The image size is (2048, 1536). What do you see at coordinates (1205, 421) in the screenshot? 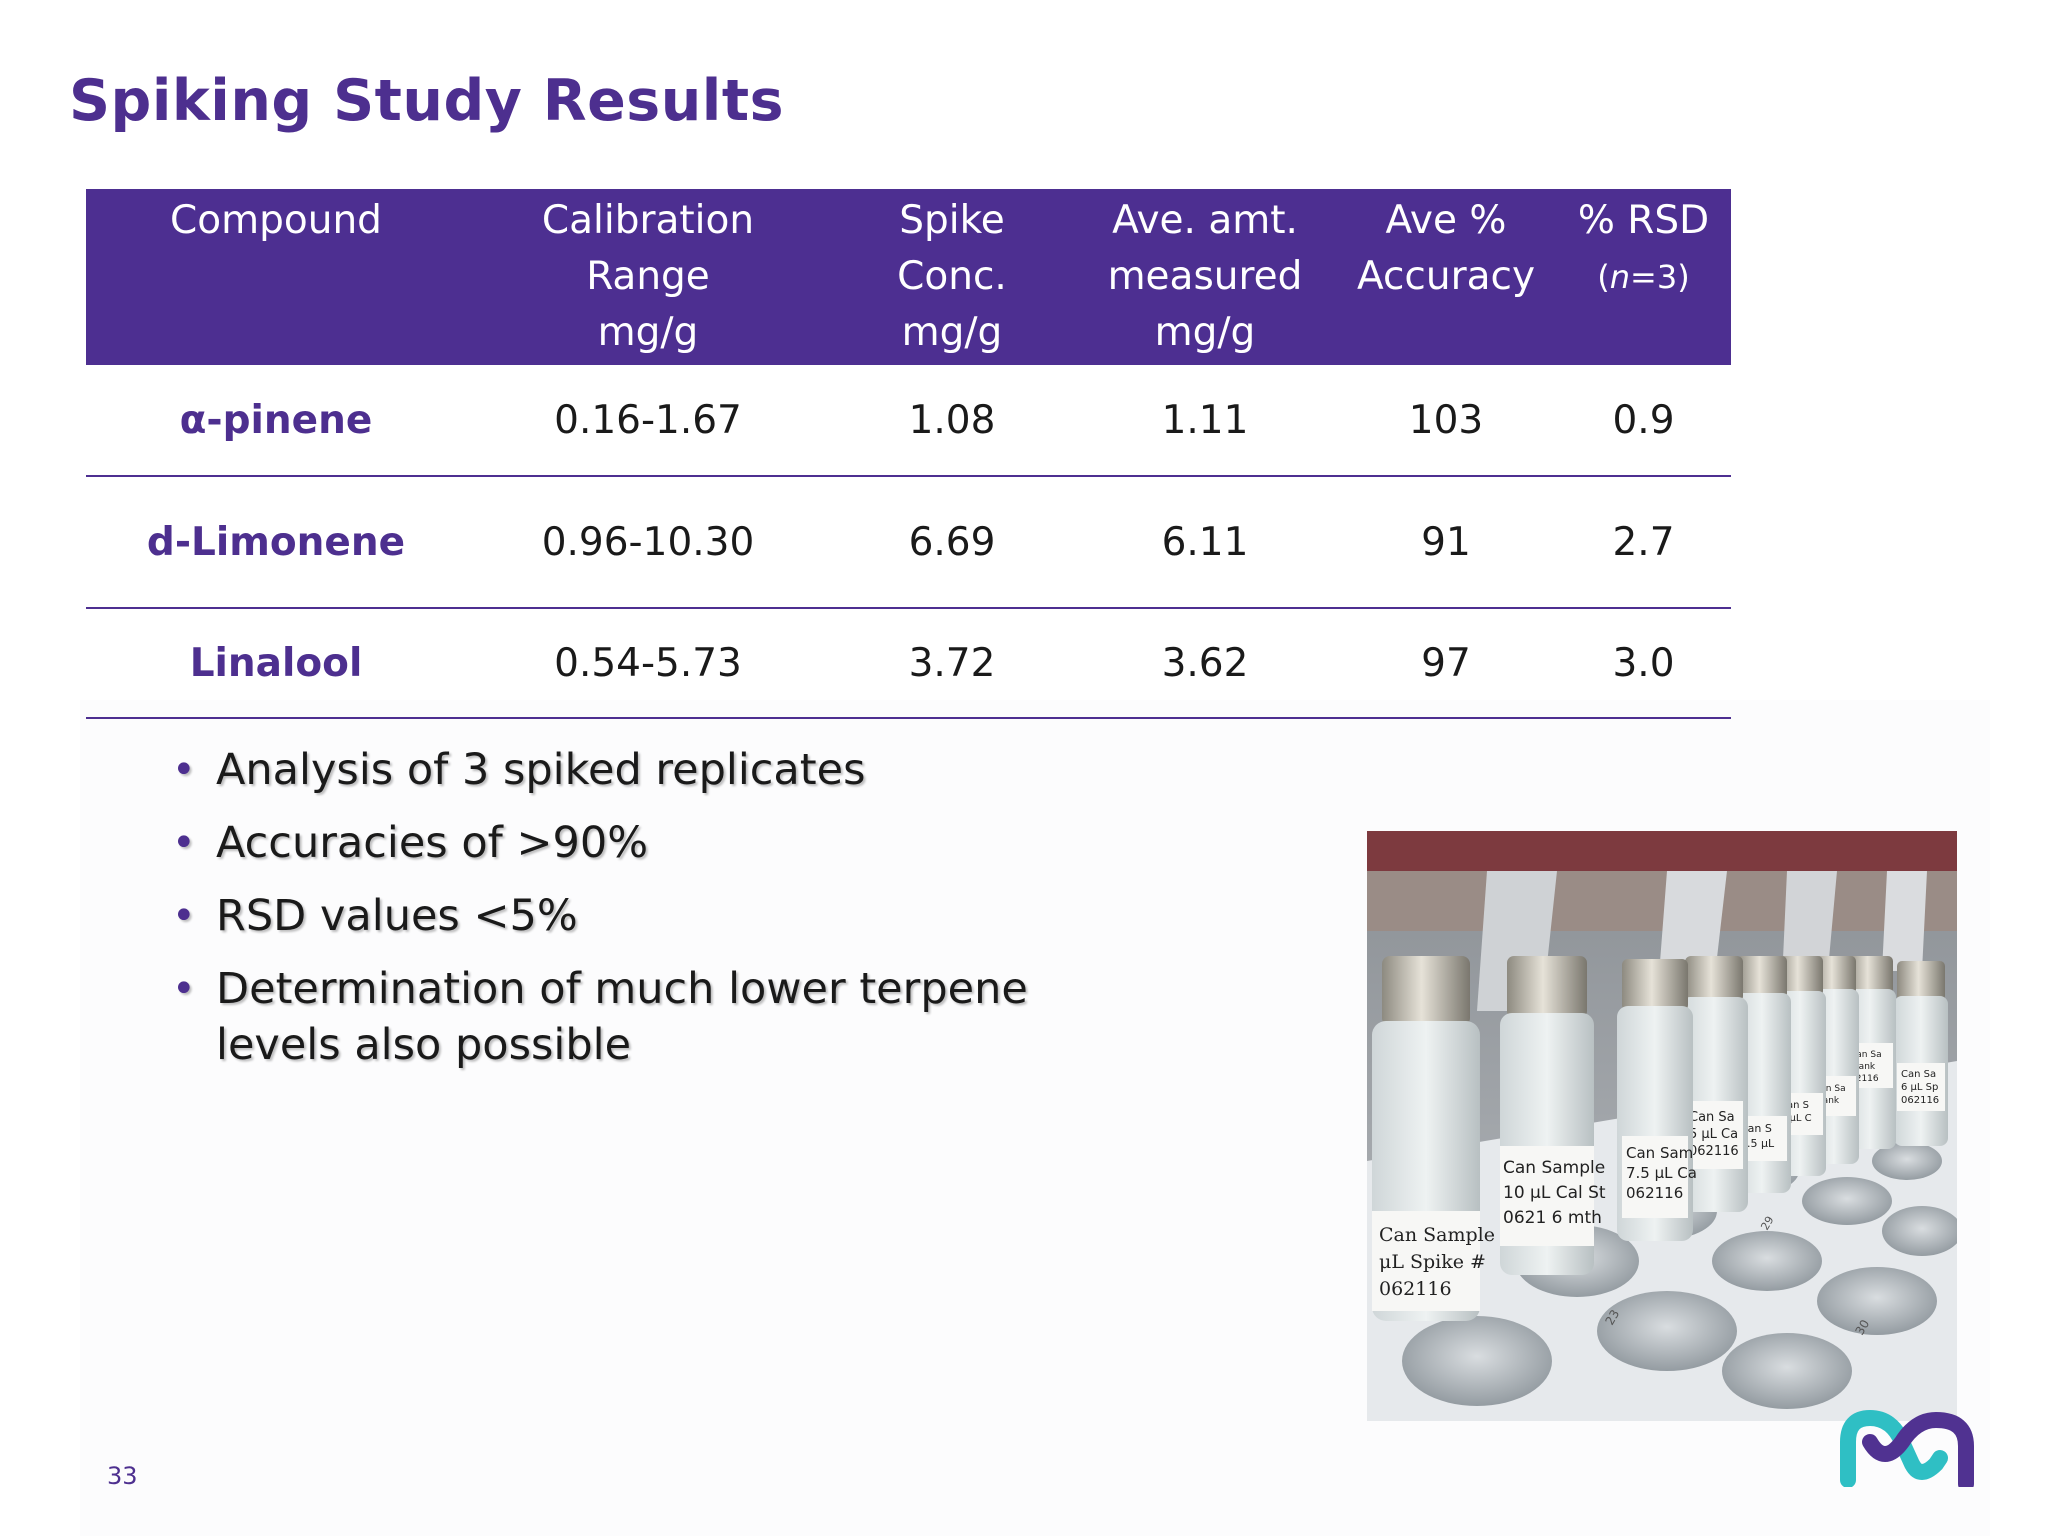
I see `measured-cell: 1.11` at bounding box center [1205, 421].